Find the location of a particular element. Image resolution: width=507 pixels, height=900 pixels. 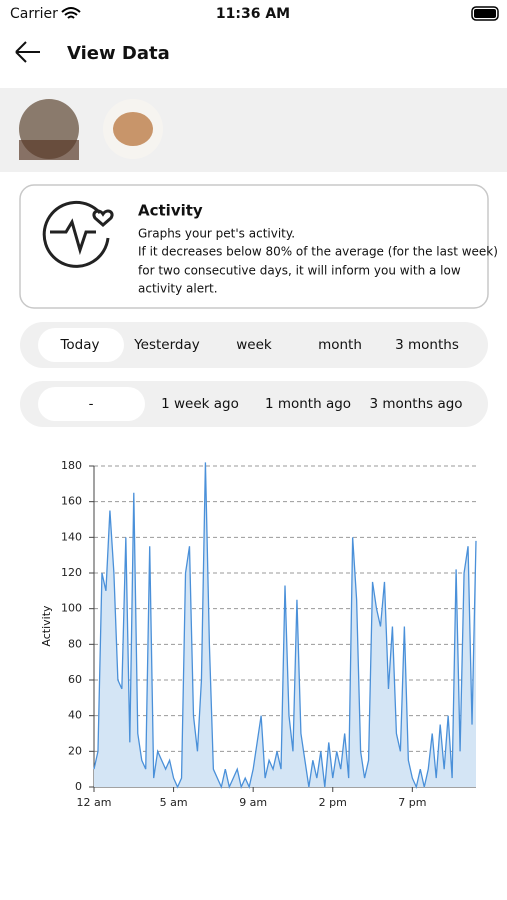

period-tab: week is located at coordinates (254, 345).